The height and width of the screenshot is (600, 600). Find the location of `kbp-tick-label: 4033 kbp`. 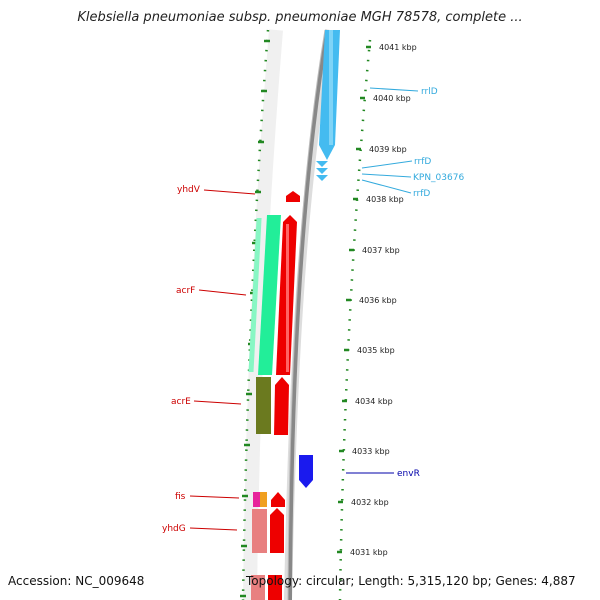

kbp-tick-label: 4033 kbp is located at coordinates (371, 451).